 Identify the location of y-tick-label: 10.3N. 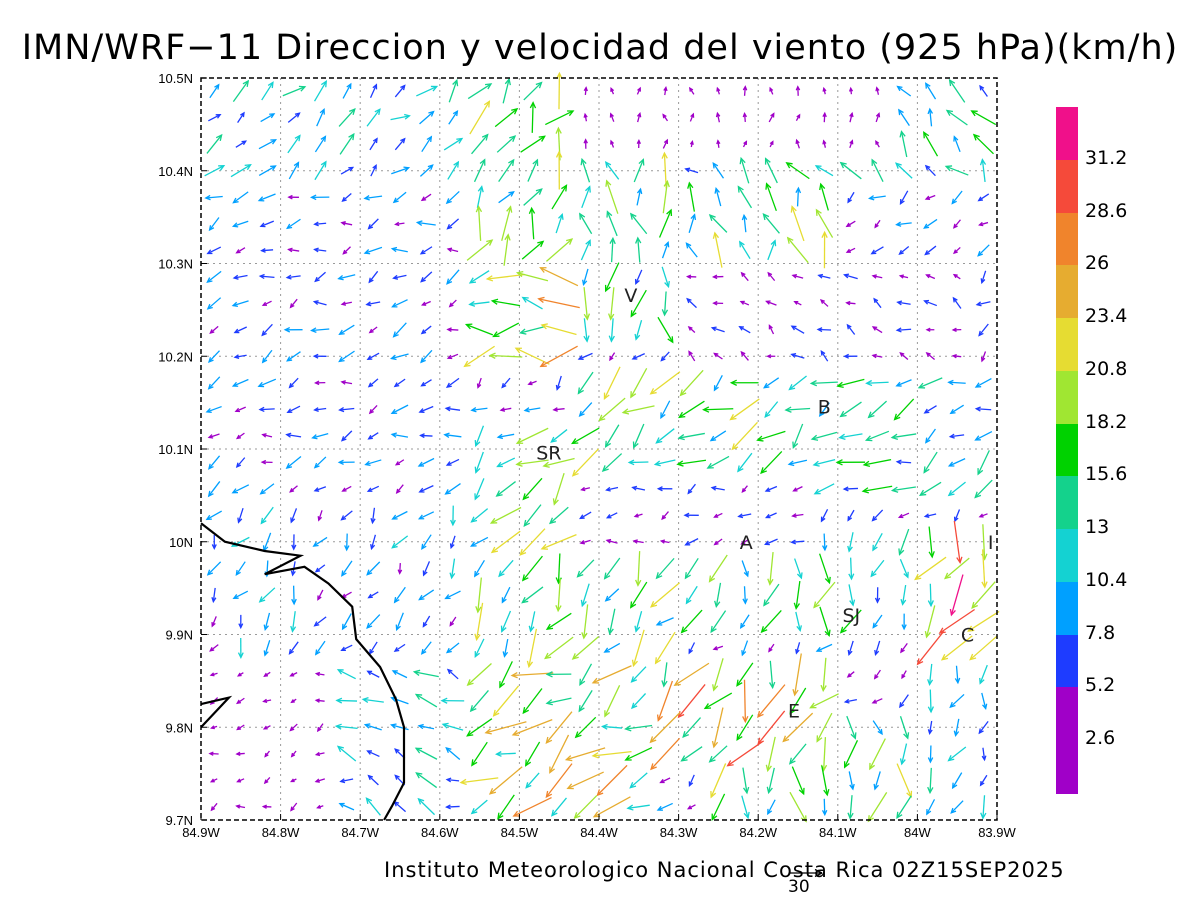
(175, 264).